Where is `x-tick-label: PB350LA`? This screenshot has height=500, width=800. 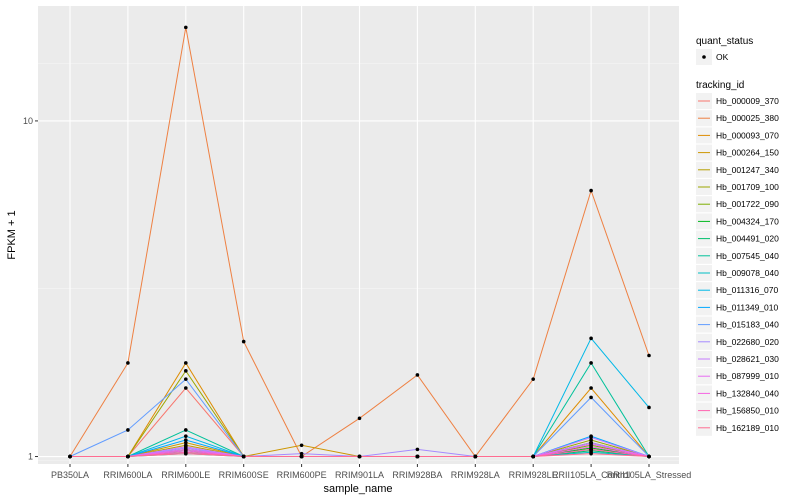
x-tick-label: PB350LA is located at coordinates (70, 475).